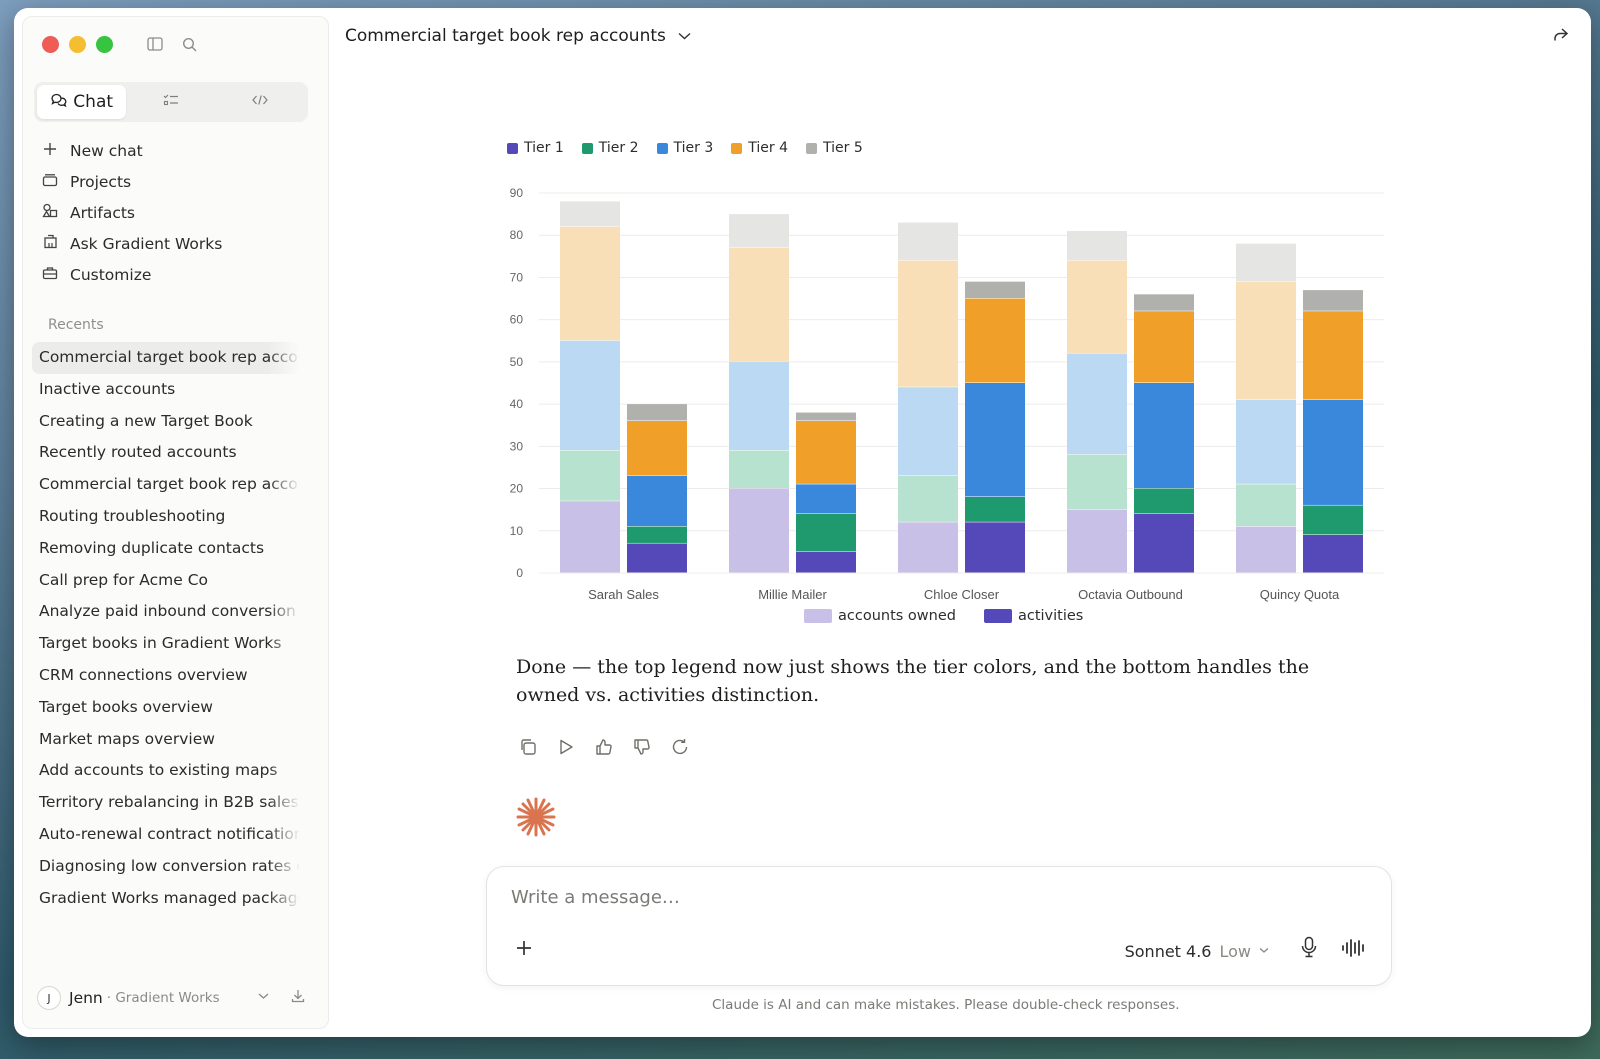 The image size is (1600, 1059). I want to click on legend-item-activities: activities, so click(1033, 616).